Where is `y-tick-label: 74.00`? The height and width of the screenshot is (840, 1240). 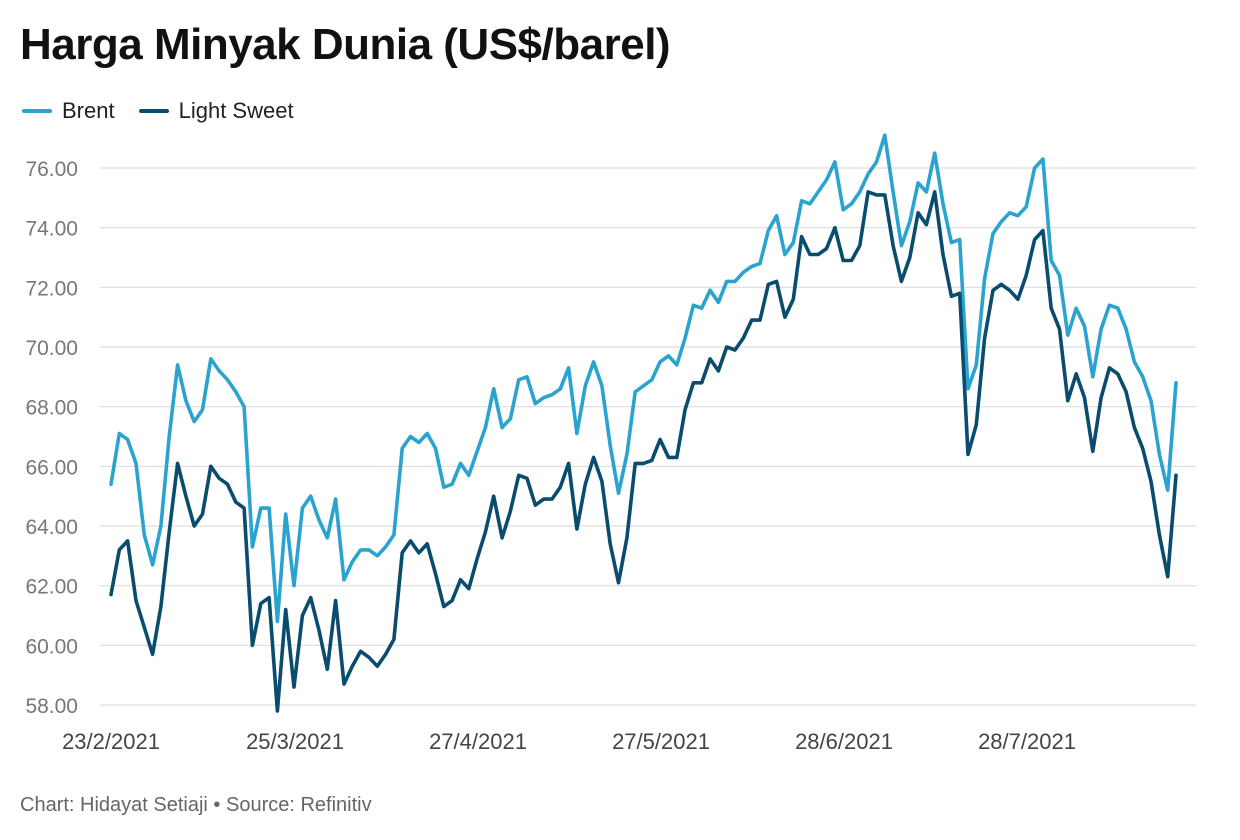
y-tick-label: 74.00 is located at coordinates (51, 229).